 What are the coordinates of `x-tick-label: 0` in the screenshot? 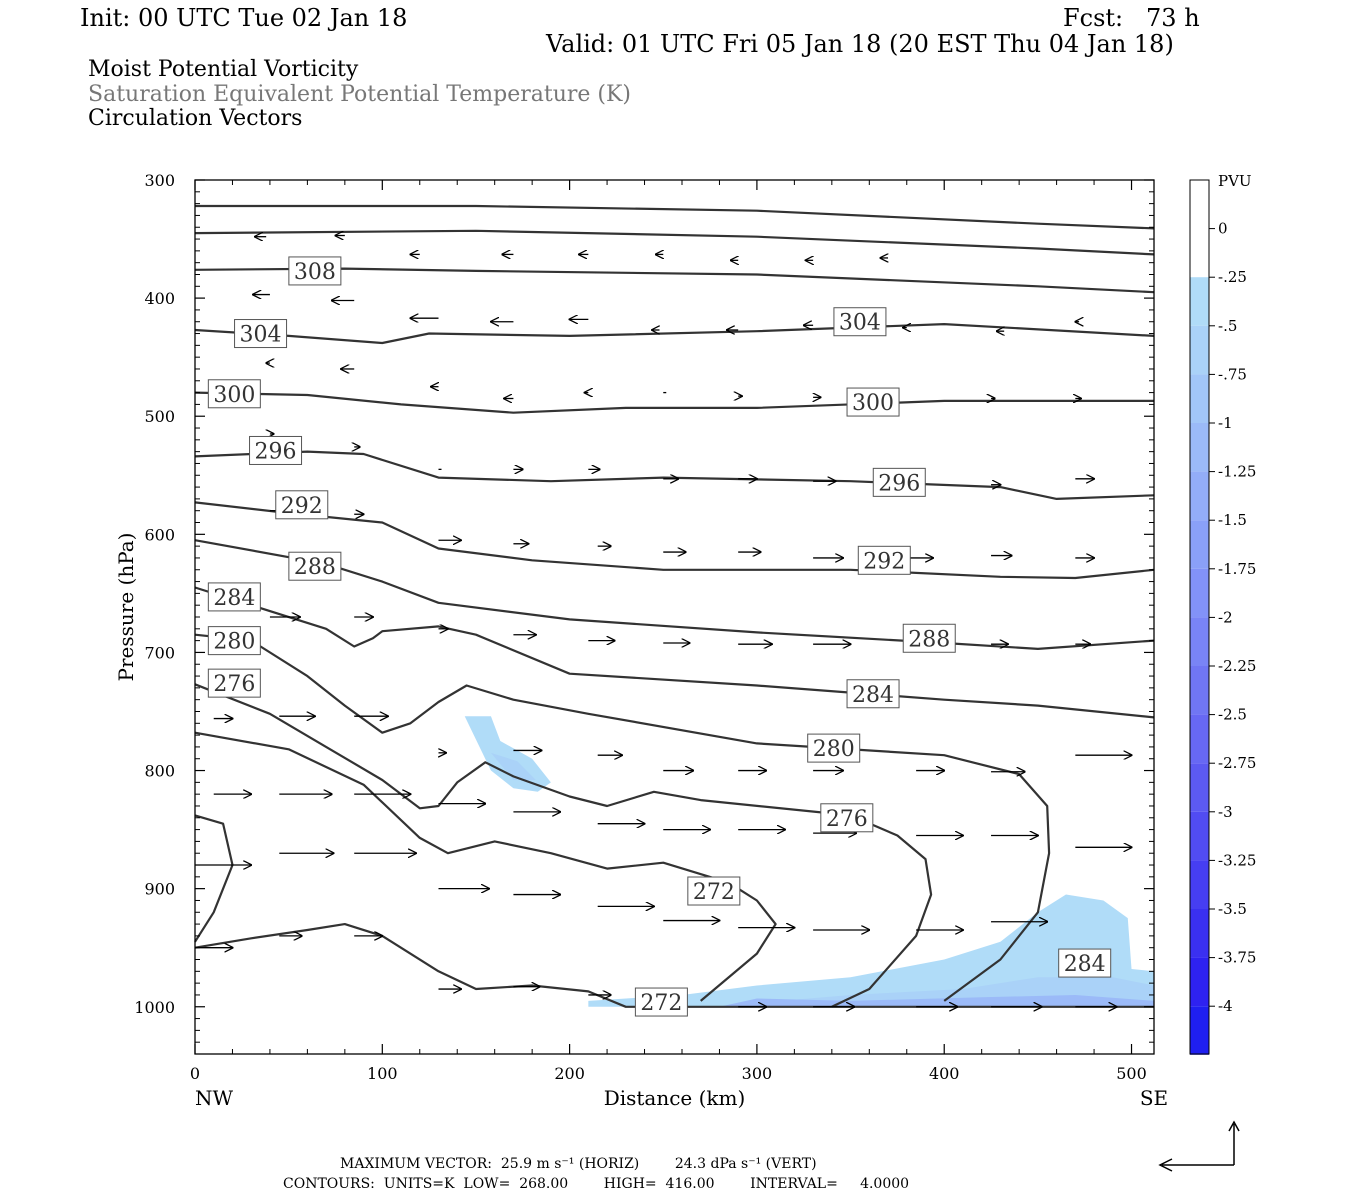 It's located at (195, 1073).